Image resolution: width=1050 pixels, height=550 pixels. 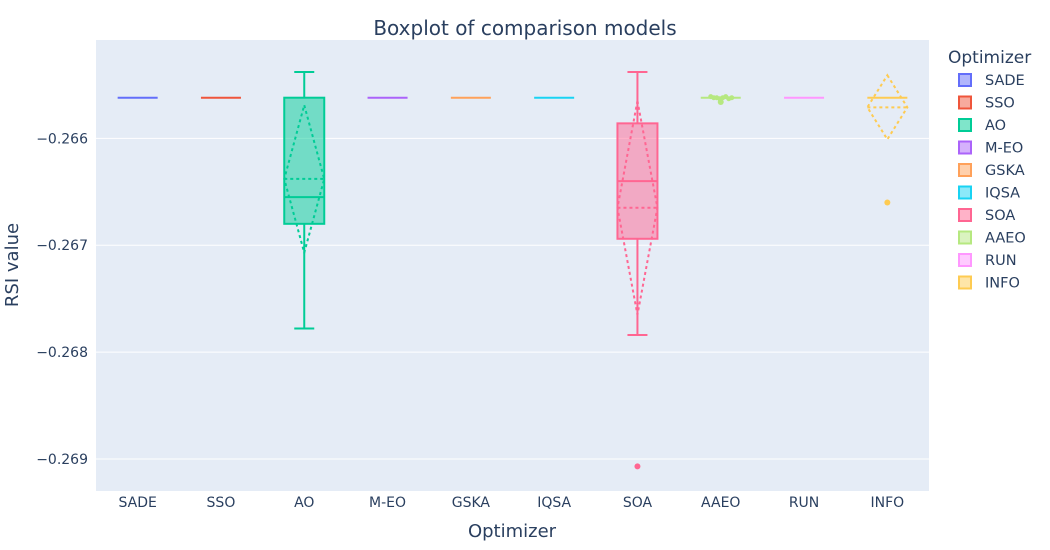 I want to click on y-axis-title: RSI value, so click(x=12, y=265).